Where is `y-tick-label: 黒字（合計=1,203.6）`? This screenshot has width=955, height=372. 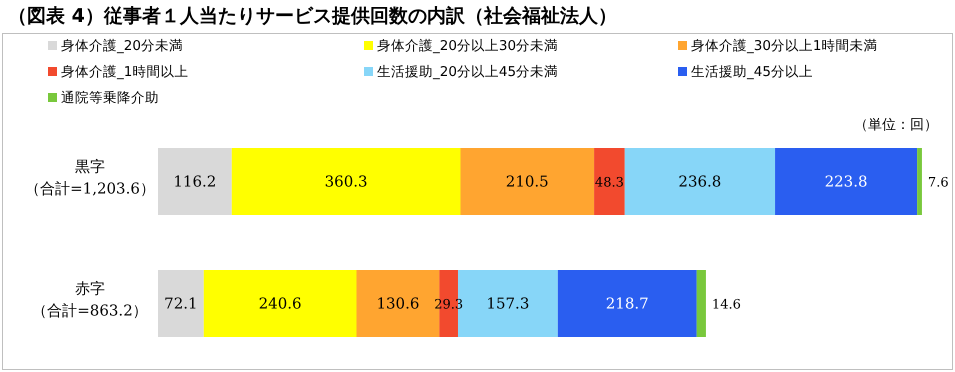 y-tick-label: 黒字（合計=1,203.6） is located at coordinates (90, 178).